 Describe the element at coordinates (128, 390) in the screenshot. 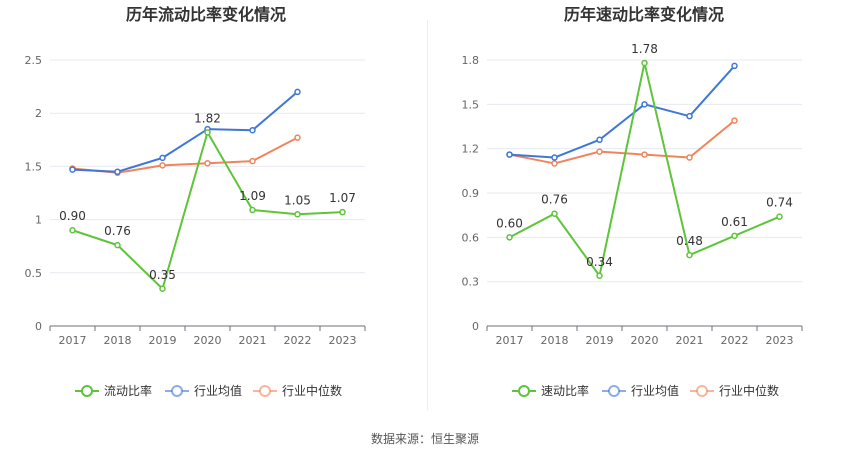

I see `legend-label: 流动比率` at that location.